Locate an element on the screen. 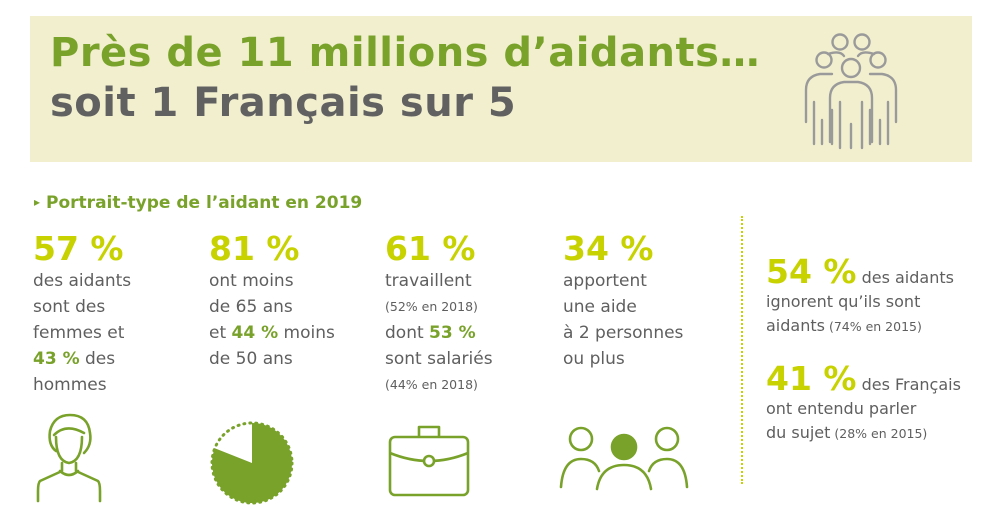  woman-icon is located at coordinates (69, 458).